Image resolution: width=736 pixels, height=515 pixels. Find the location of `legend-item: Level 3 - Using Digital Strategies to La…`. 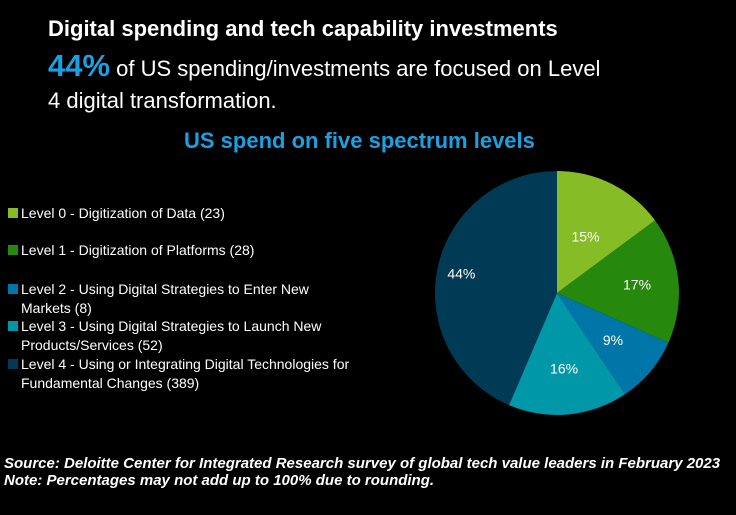

legend-item: Level 3 - Using Digital Strategies to La… is located at coordinates (184, 336).